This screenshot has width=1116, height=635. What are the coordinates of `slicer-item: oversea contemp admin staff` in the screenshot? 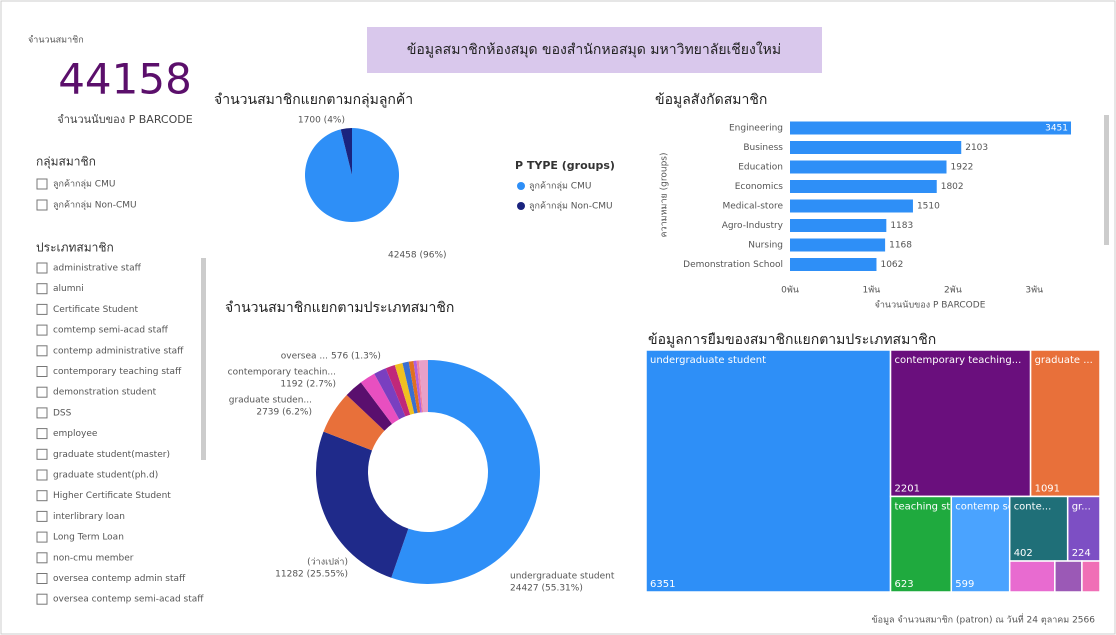 It's located at (119, 579).